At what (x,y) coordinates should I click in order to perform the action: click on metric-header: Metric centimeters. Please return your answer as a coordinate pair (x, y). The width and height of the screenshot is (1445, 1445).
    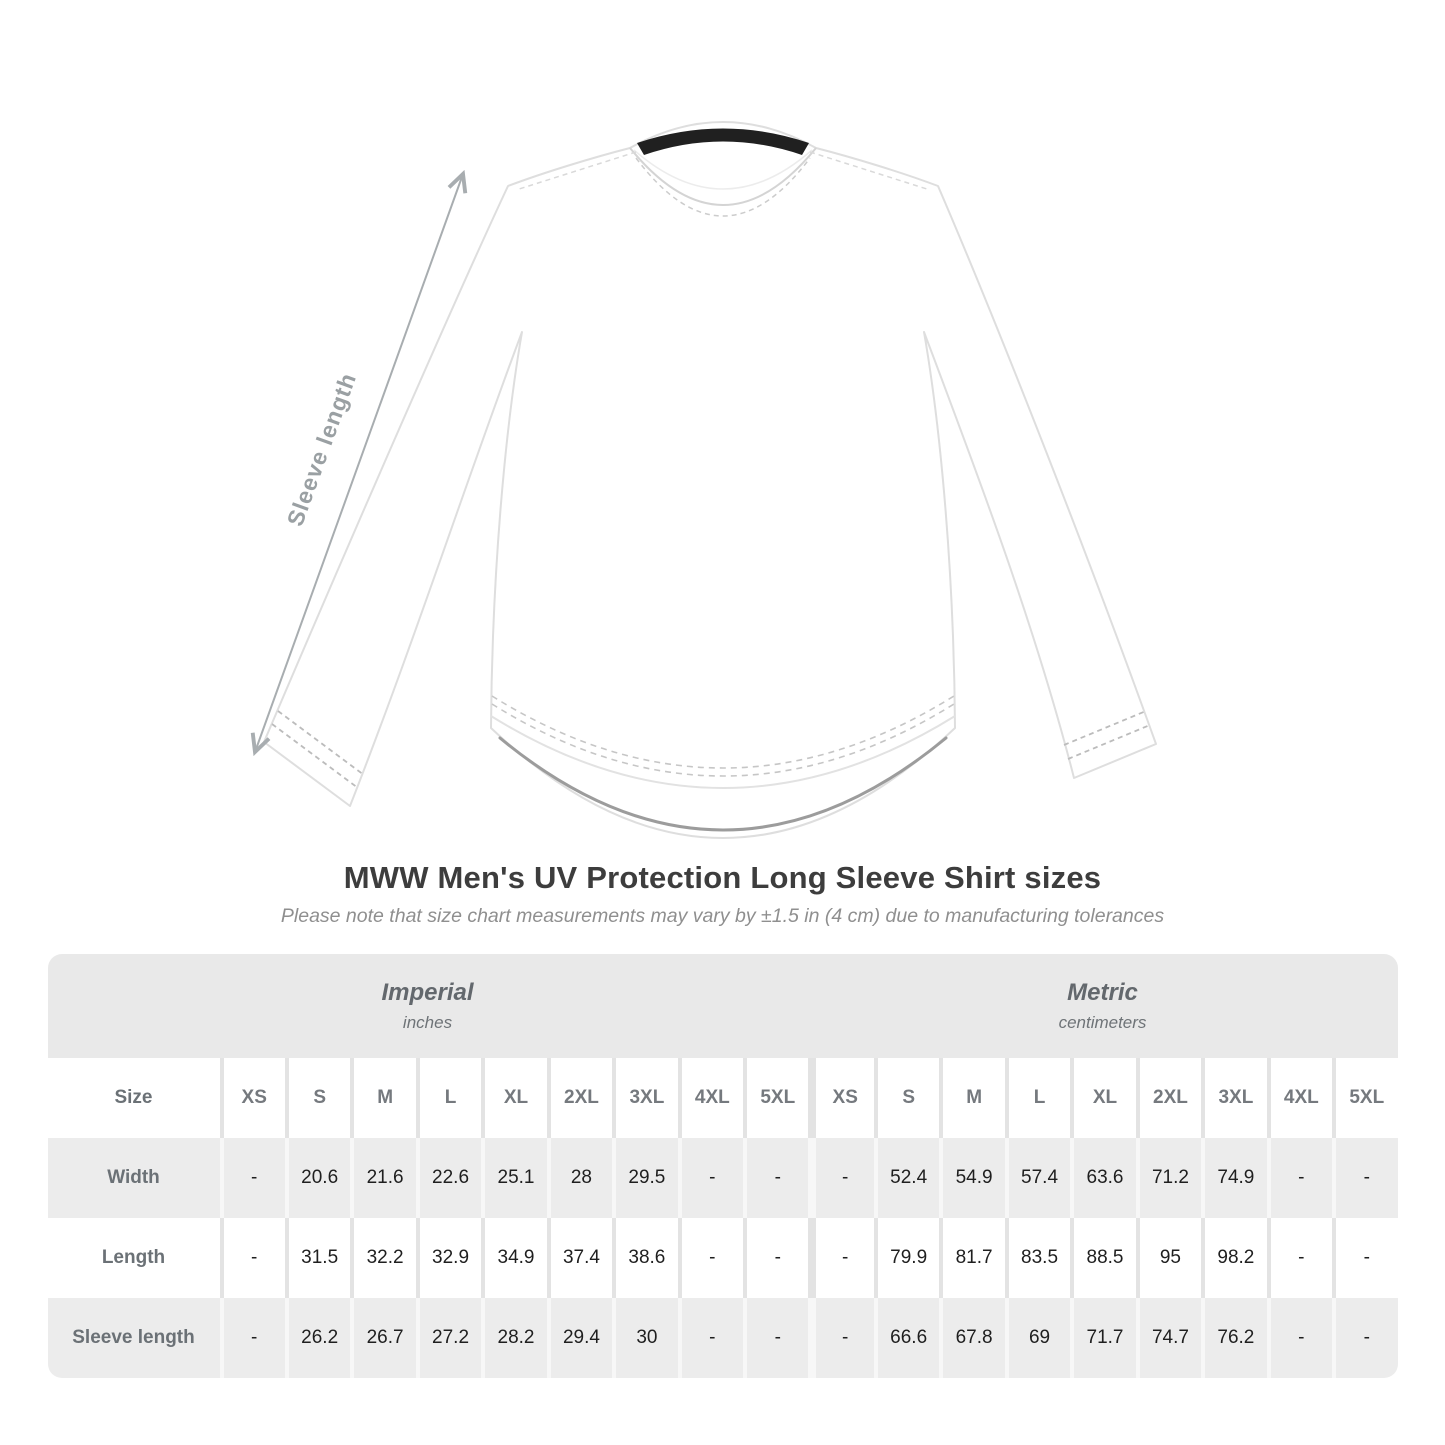
    Looking at the image, I should click on (1103, 1006).